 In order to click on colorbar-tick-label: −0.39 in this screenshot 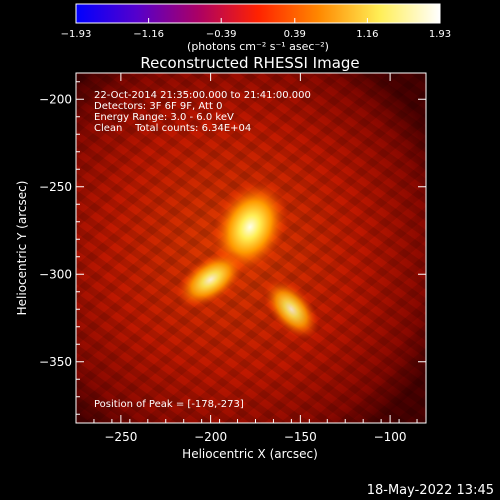, I will do `click(221, 34)`.